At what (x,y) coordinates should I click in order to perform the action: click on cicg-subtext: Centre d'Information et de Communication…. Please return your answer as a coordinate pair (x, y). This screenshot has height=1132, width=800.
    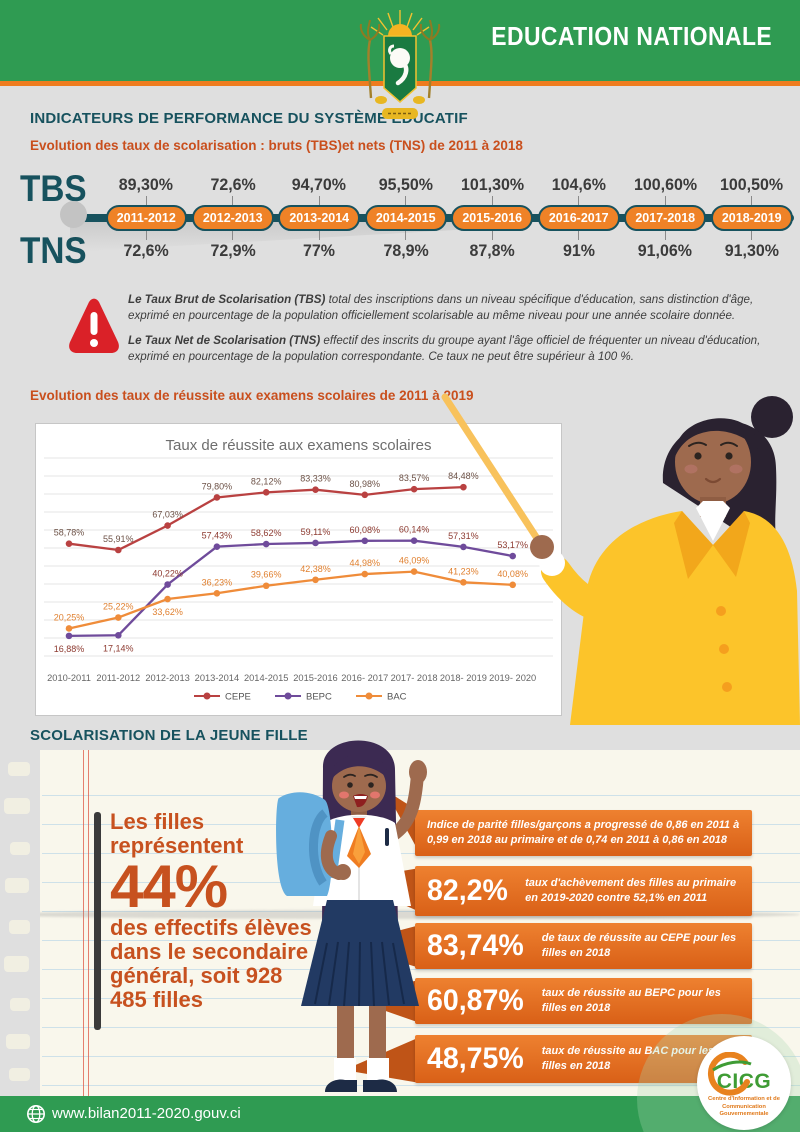
    Looking at the image, I should click on (744, 1107).